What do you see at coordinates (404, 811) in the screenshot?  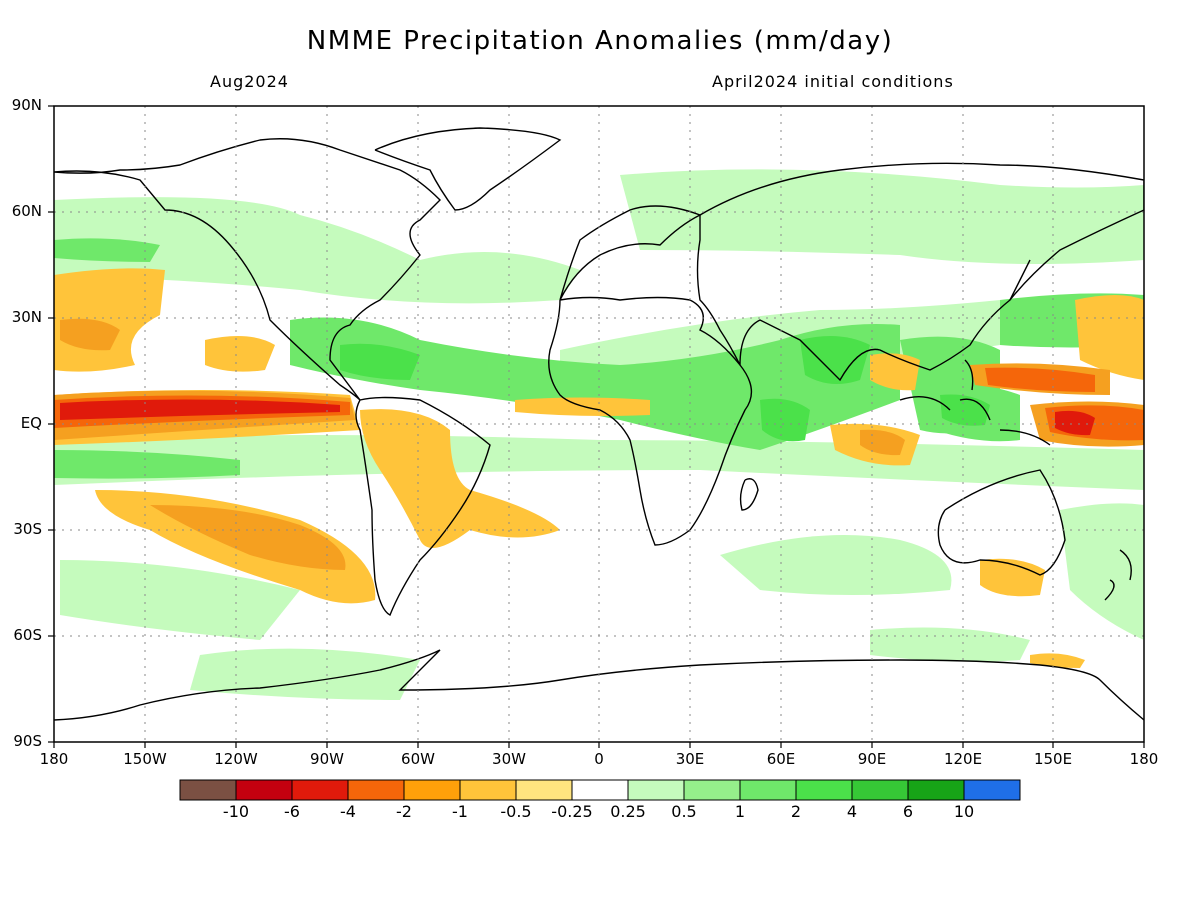 I see `colorbar-label: -2` at bounding box center [404, 811].